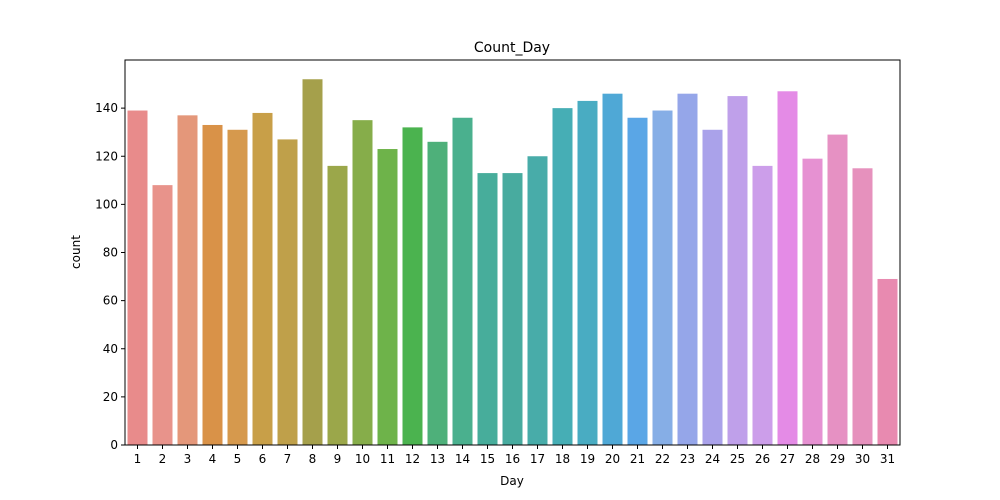 This screenshot has width=1000, height=500. What do you see at coordinates (138, 459) in the screenshot?
I see `x-tick-label: 1` at bounding box center [138, 459].